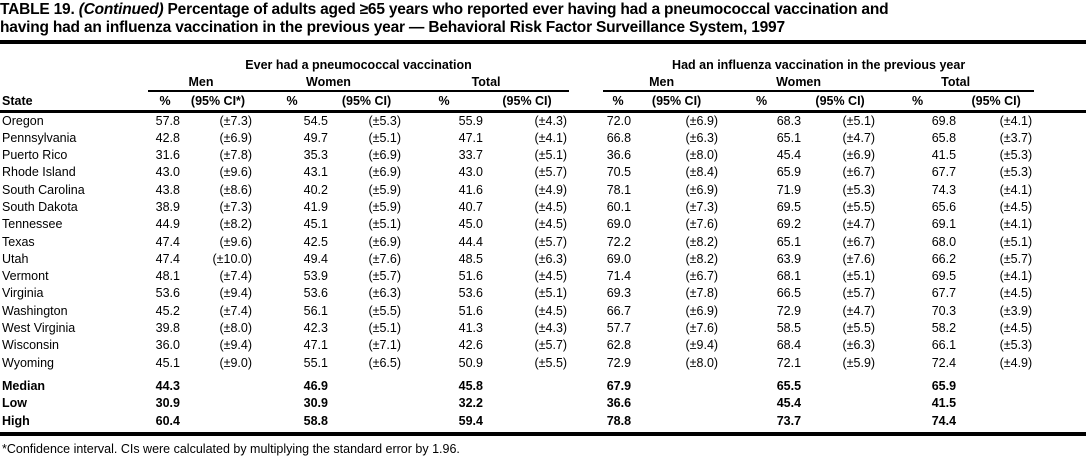  Describe the element at coordinates (944, 120) in the screenshot. I see `percent-value: 69.8` at that location.